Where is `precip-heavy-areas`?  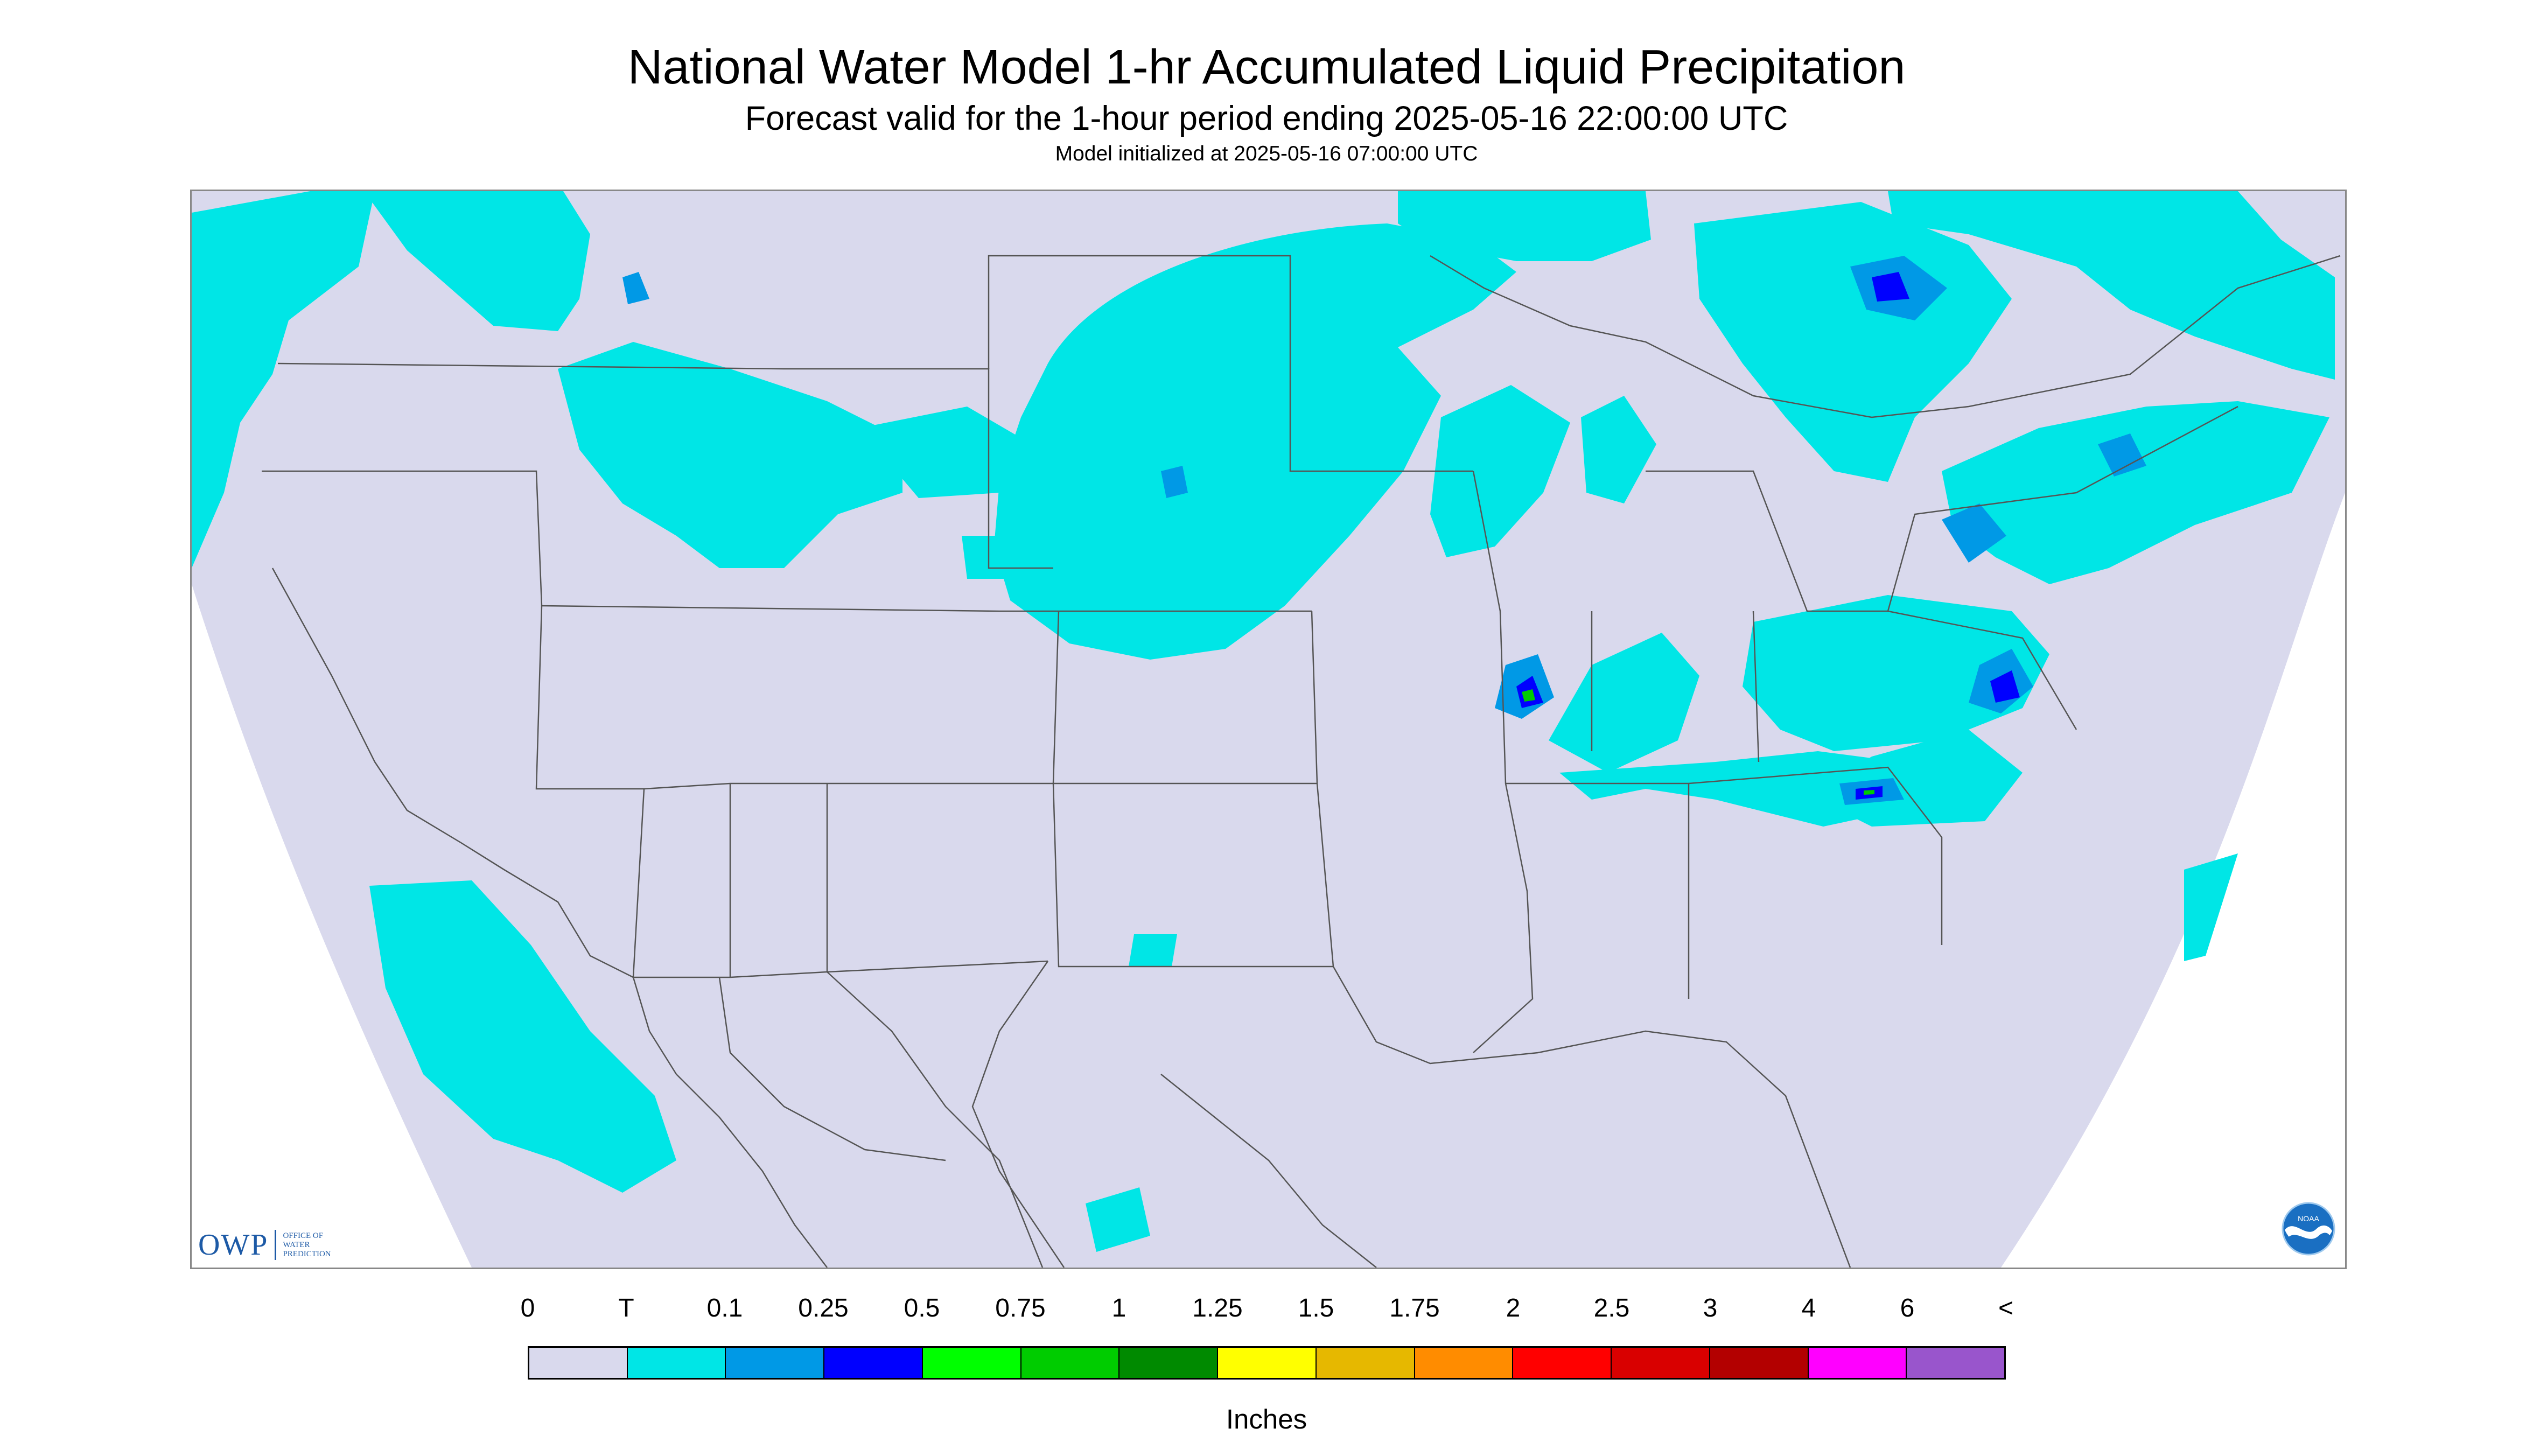 precip-heavy-areas is located at coordinates (1698, 742).